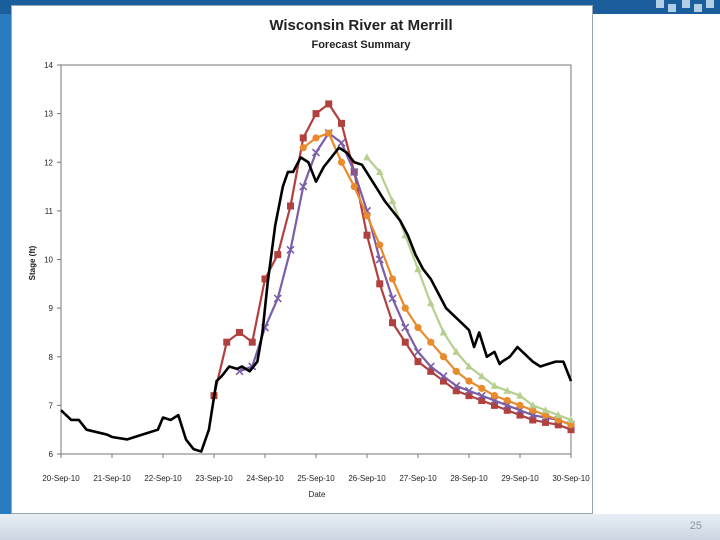  What do you see at coordinates (49, 211) in the screenshot?
I see `y-tick-label: 11` at bounding box center [49, 211].